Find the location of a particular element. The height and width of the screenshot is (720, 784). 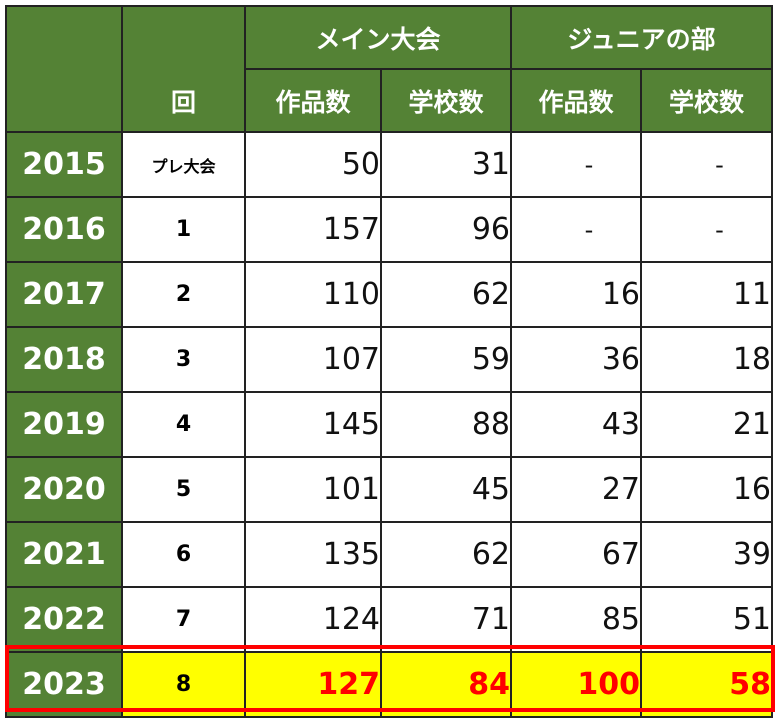

year-cell: 2019 is located at coordinates (64, 424).